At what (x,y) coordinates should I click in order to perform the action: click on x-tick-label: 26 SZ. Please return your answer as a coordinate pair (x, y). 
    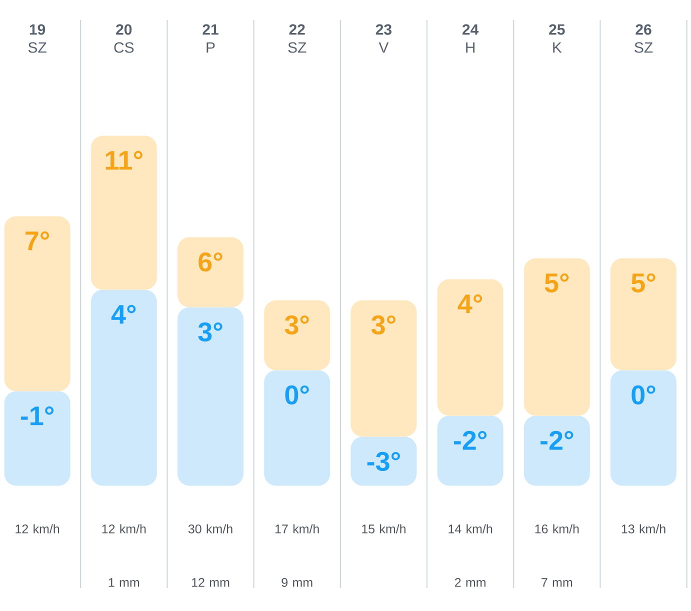
    Looking at the image, I should click on (643, 38).